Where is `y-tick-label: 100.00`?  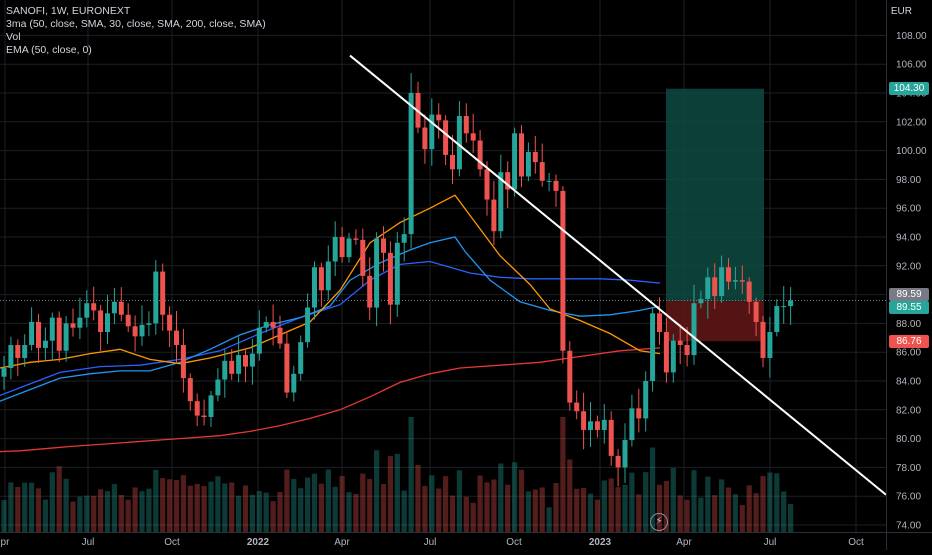 y-tick-label: 100.00 is located at coordinates (911, 151).